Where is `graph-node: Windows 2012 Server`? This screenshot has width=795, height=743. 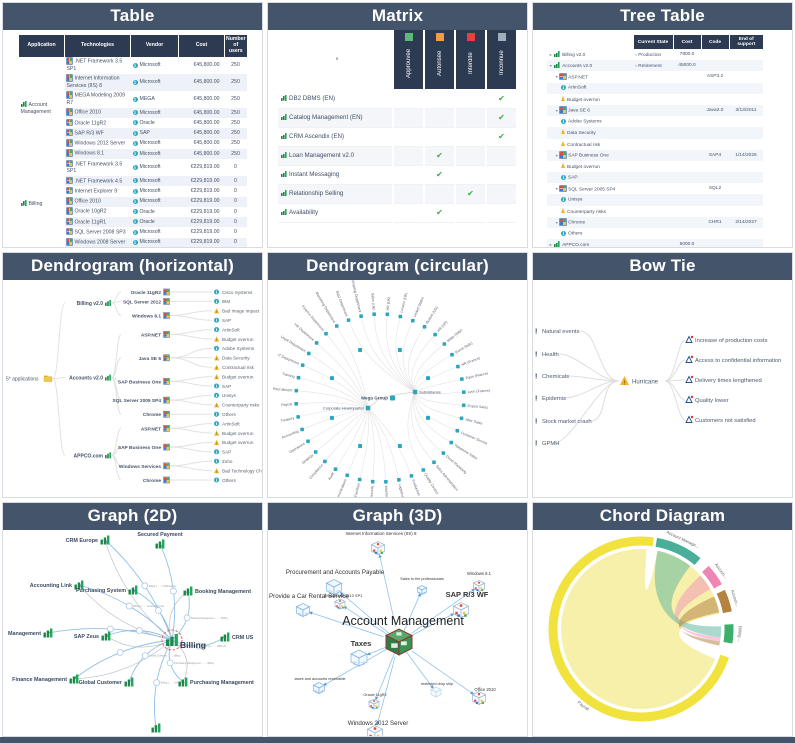
graph-node: Windows 2012 Server is located at coordinates (378, 728).